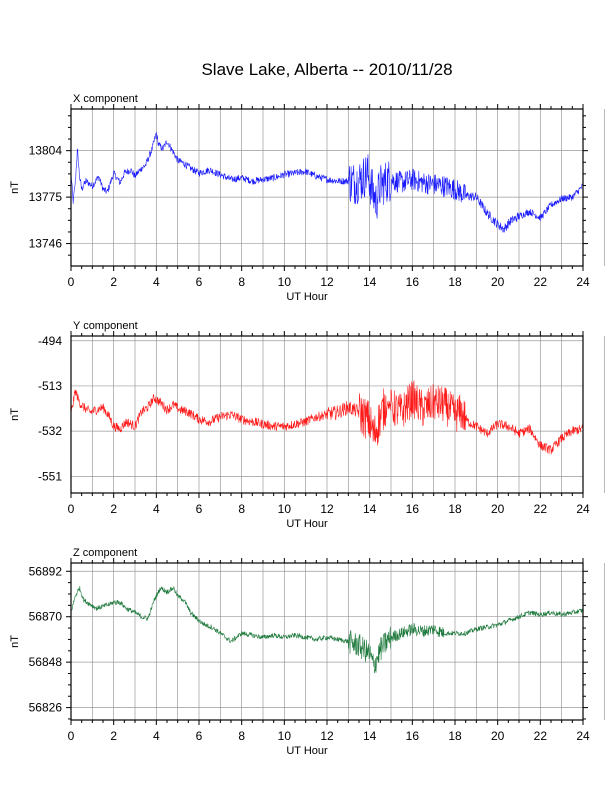  I want to click on y-tick-label: -532, so click(50, 431).